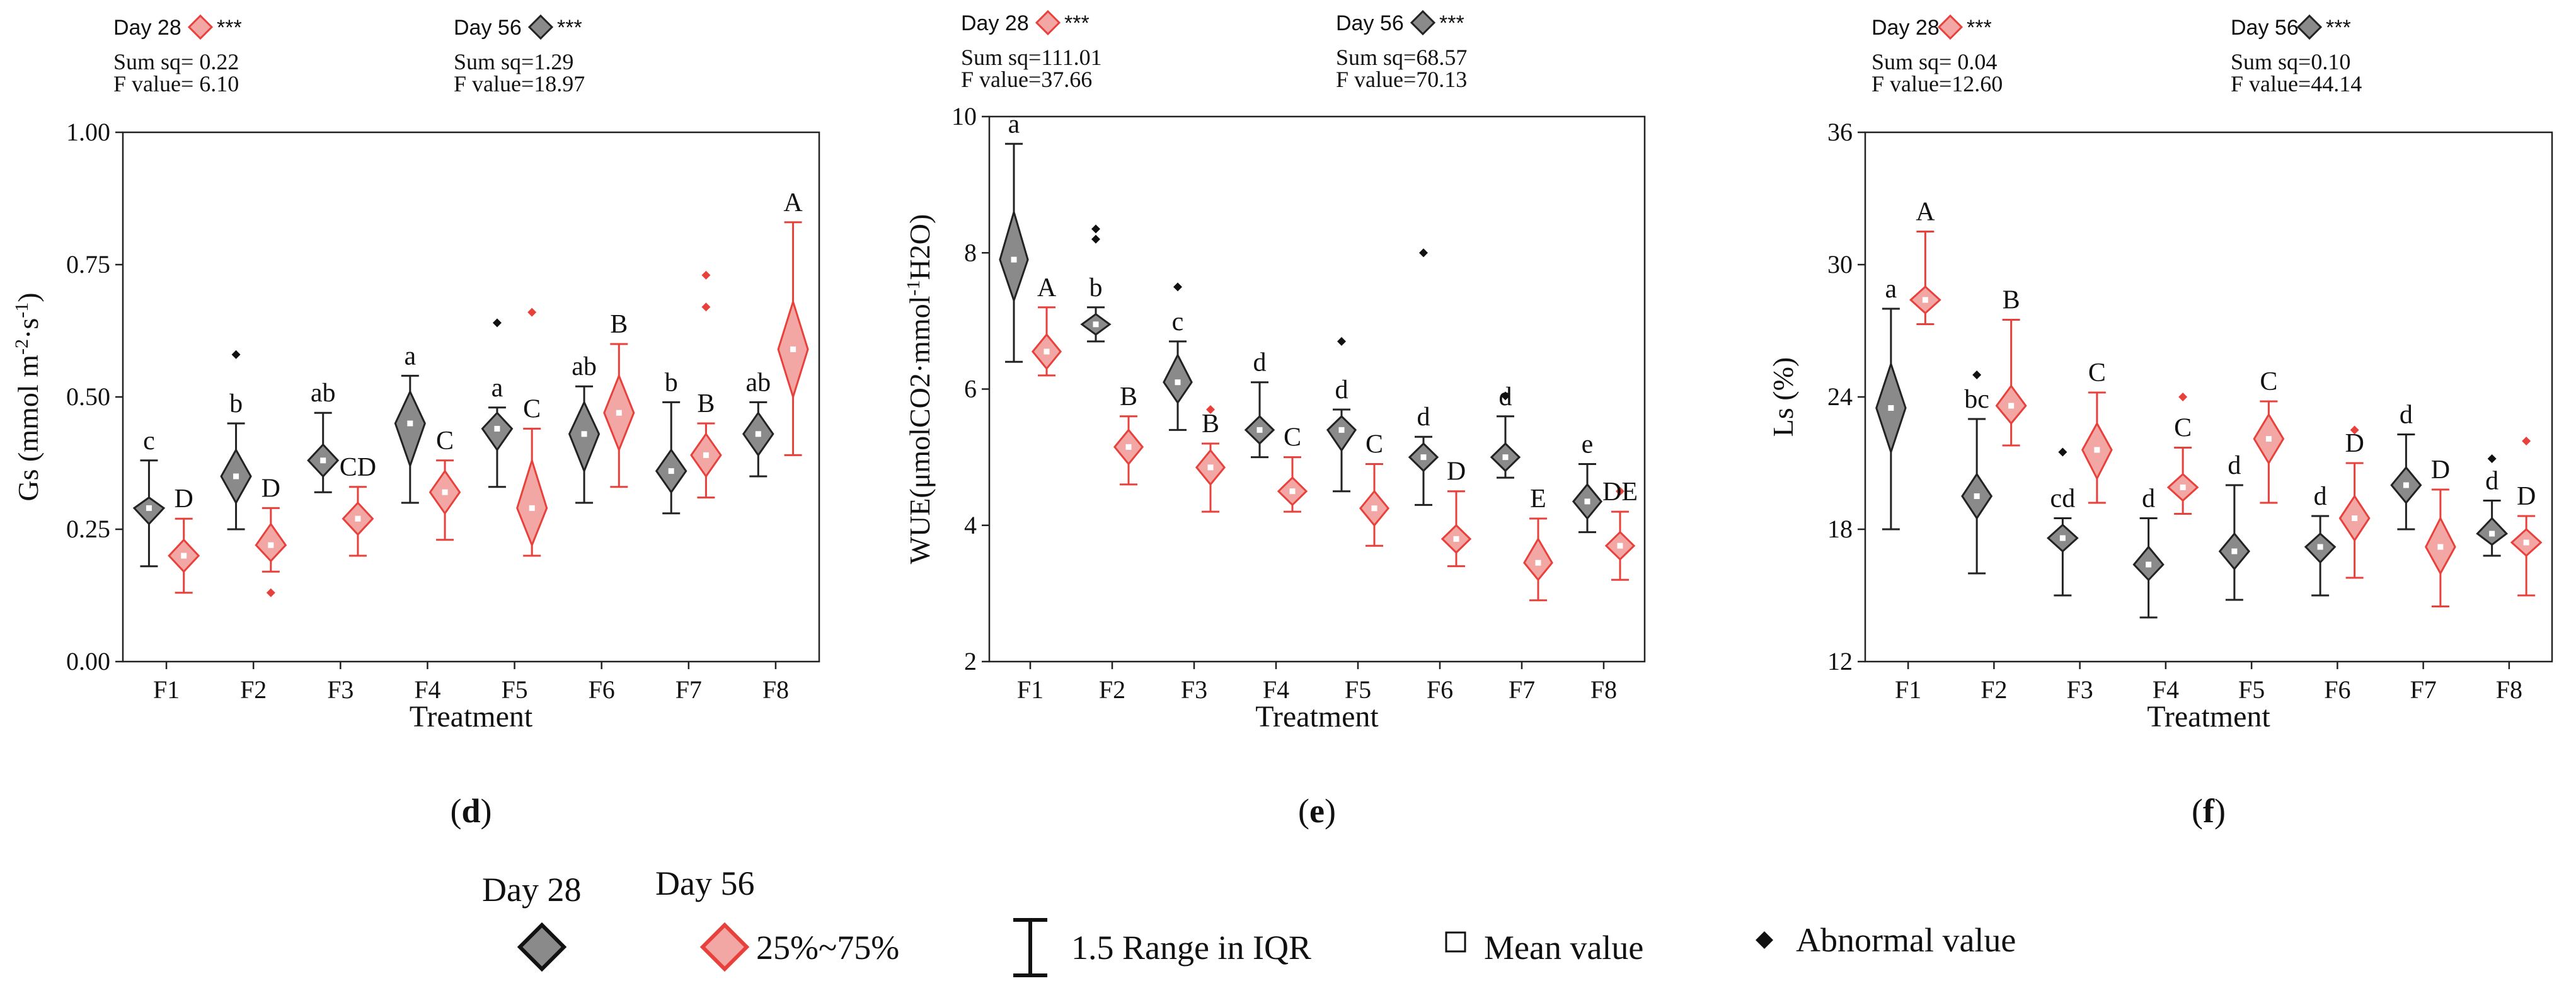  I want to click on significance-letter: b, so click(671, 382).